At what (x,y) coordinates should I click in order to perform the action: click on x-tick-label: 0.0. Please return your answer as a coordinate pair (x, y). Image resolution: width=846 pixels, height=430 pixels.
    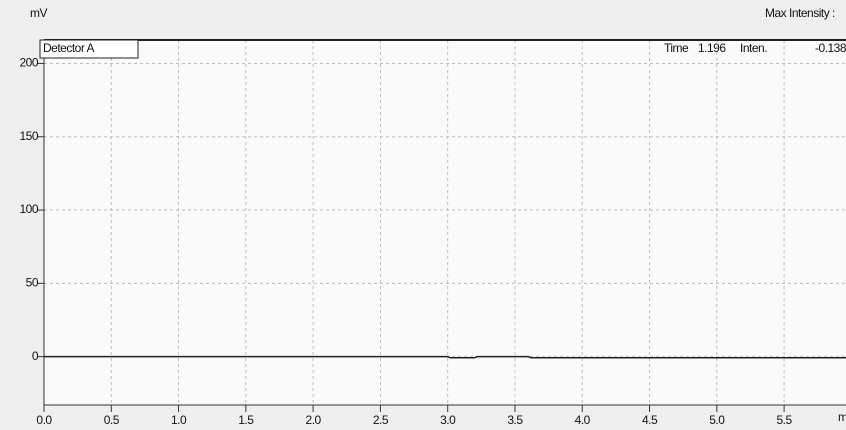
    Looking at the image, I should click on (44, 420).